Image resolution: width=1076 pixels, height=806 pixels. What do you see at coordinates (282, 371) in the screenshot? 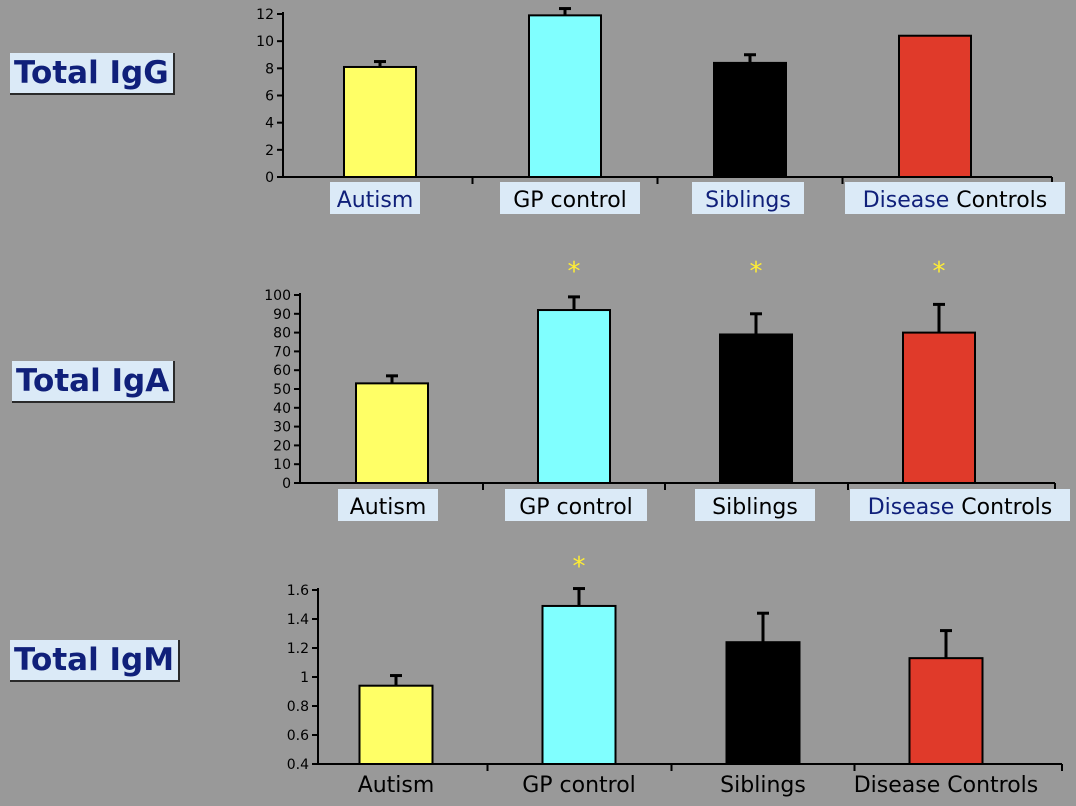
I see `y-tick-label: 60` at bounding box center [282, 371].